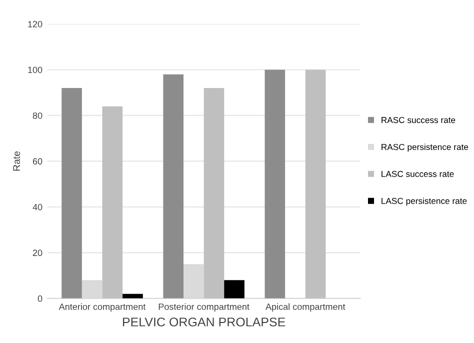  I want to click on y-tick-label: 20, so click(37, 253).